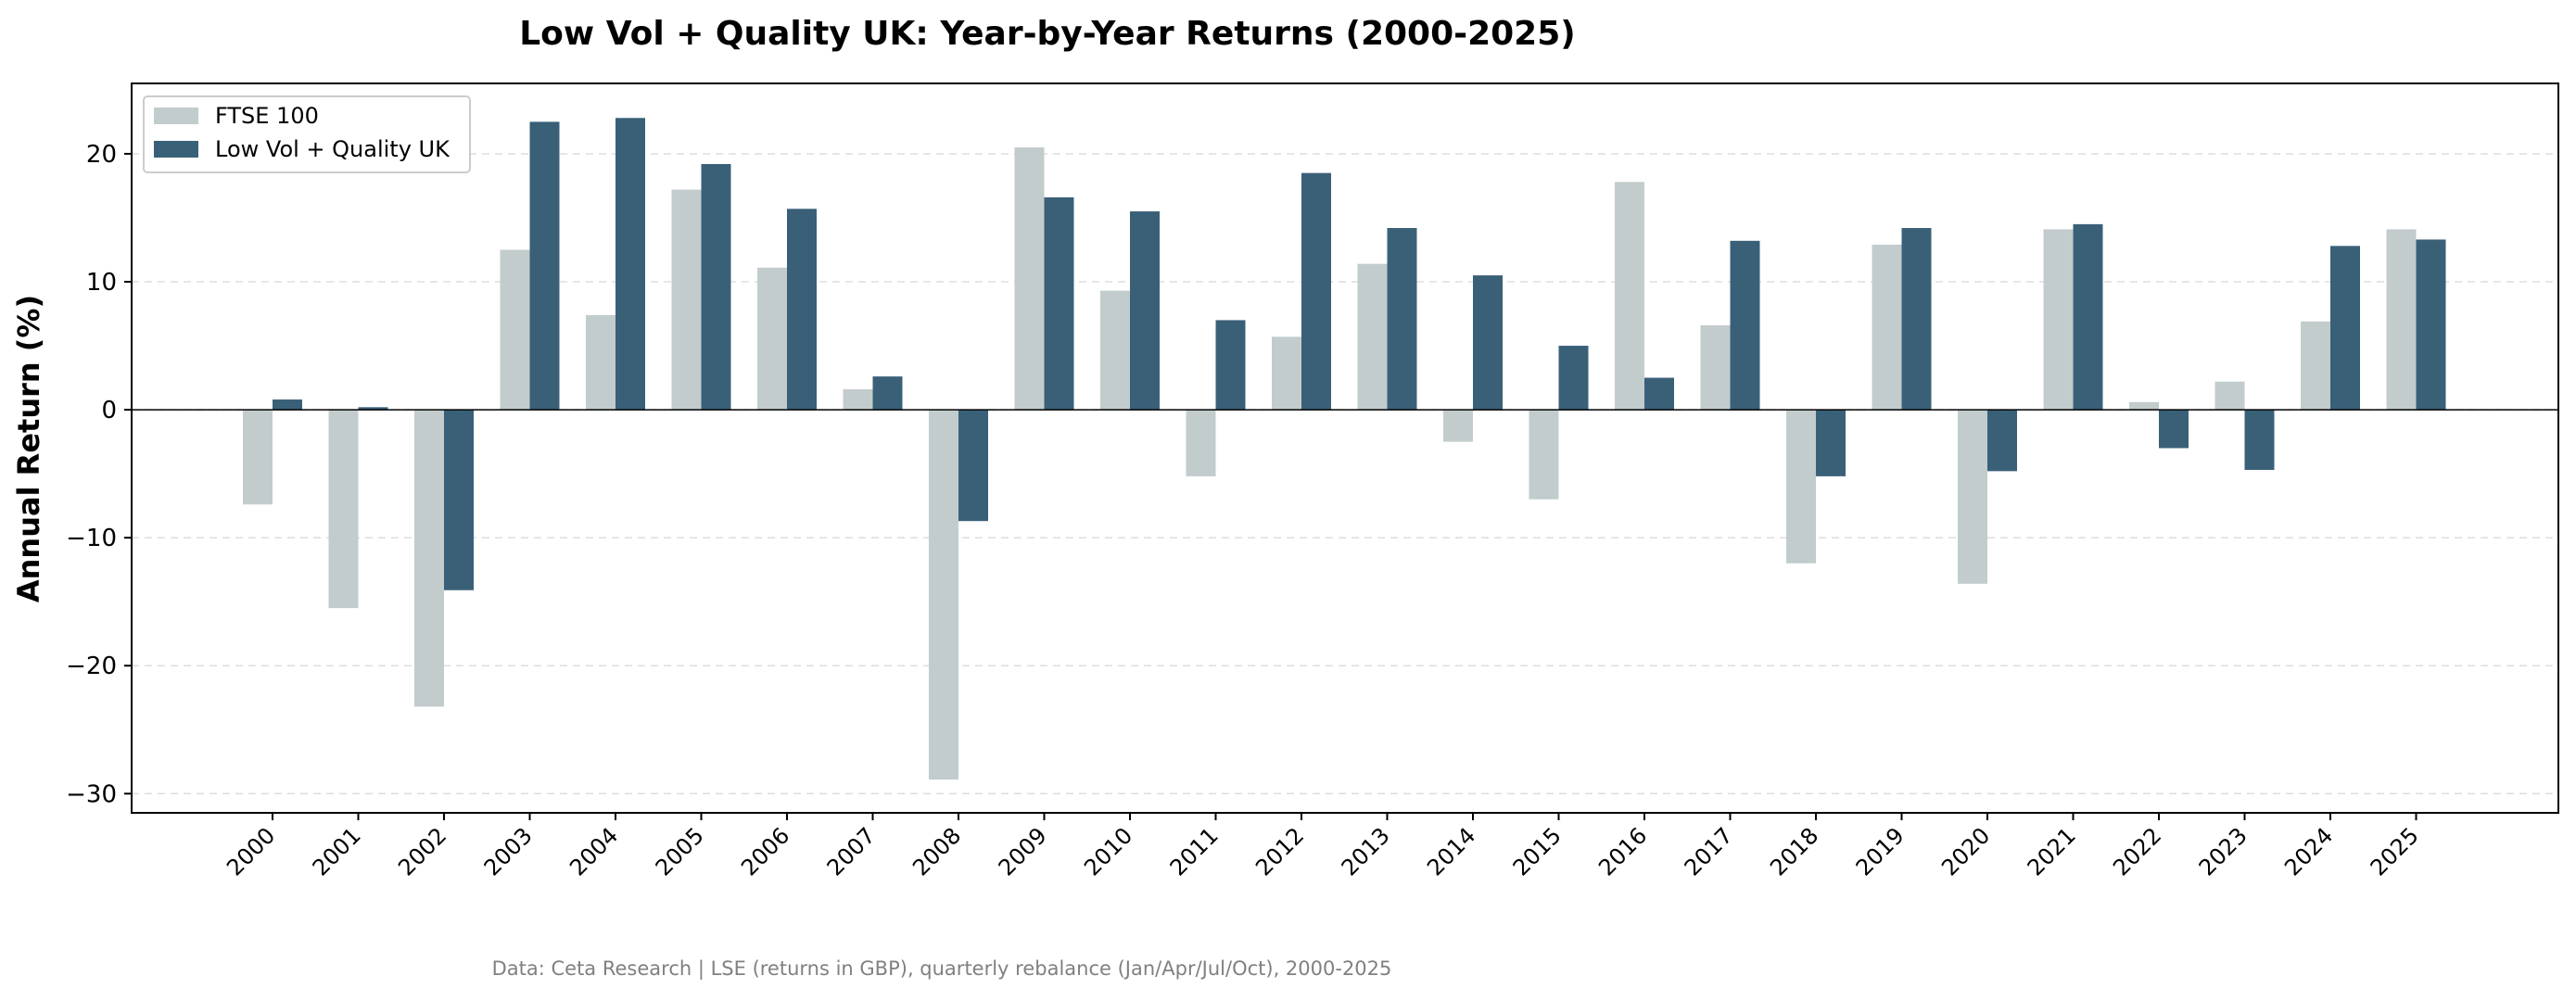  I want to click on x-tick-label: 2004, so click(594, 852).